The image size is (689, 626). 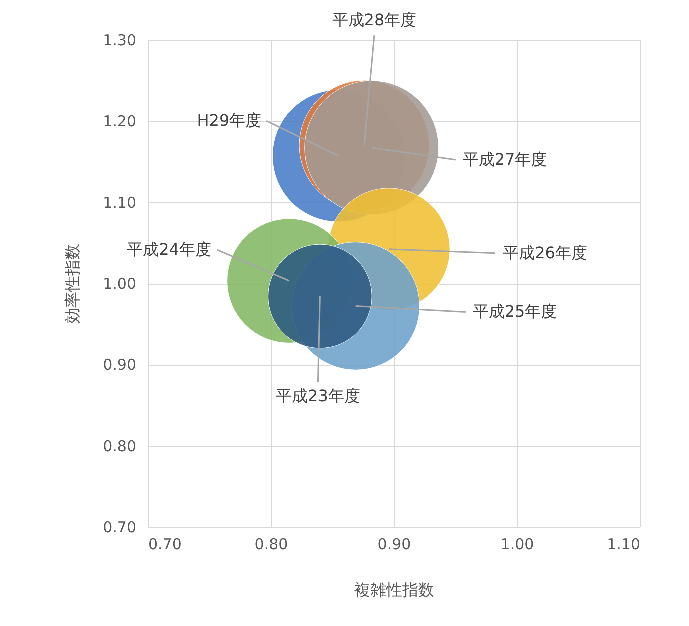 I want to click on series-label: 平成27年度, so click(x=505, y=159).